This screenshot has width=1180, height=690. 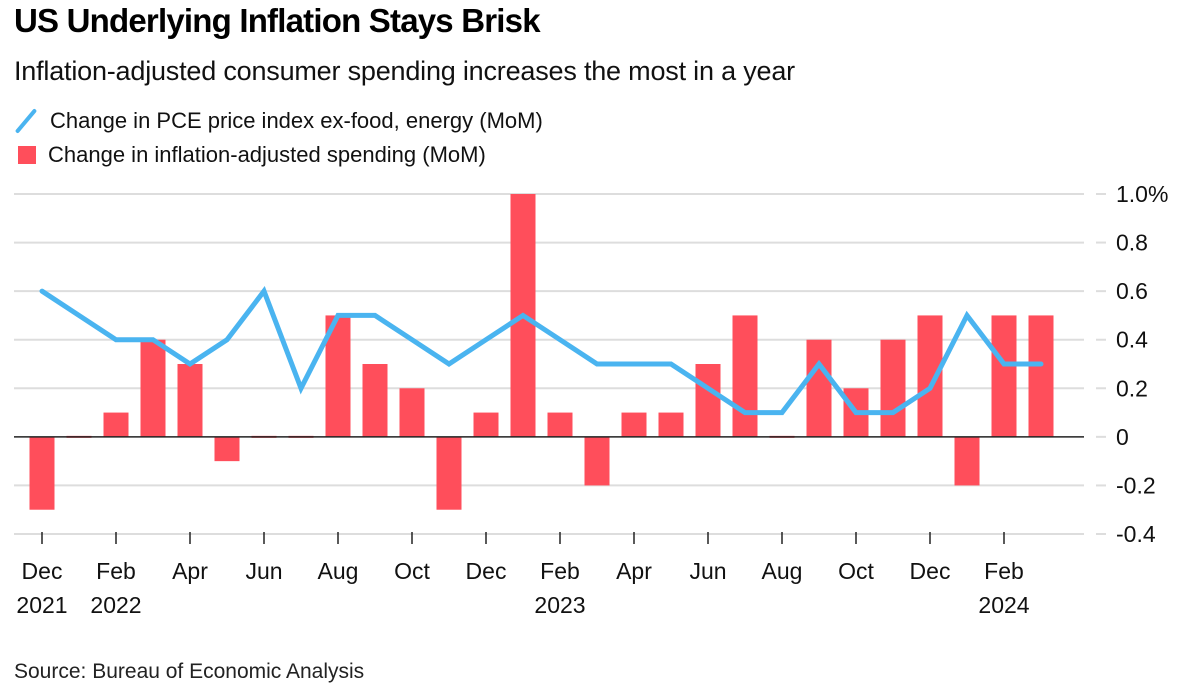 What do you see at coordinates (1136, 534) in the screenshot?
I see `y-tick-label: -0.4` at bounding box center [1136, 534].